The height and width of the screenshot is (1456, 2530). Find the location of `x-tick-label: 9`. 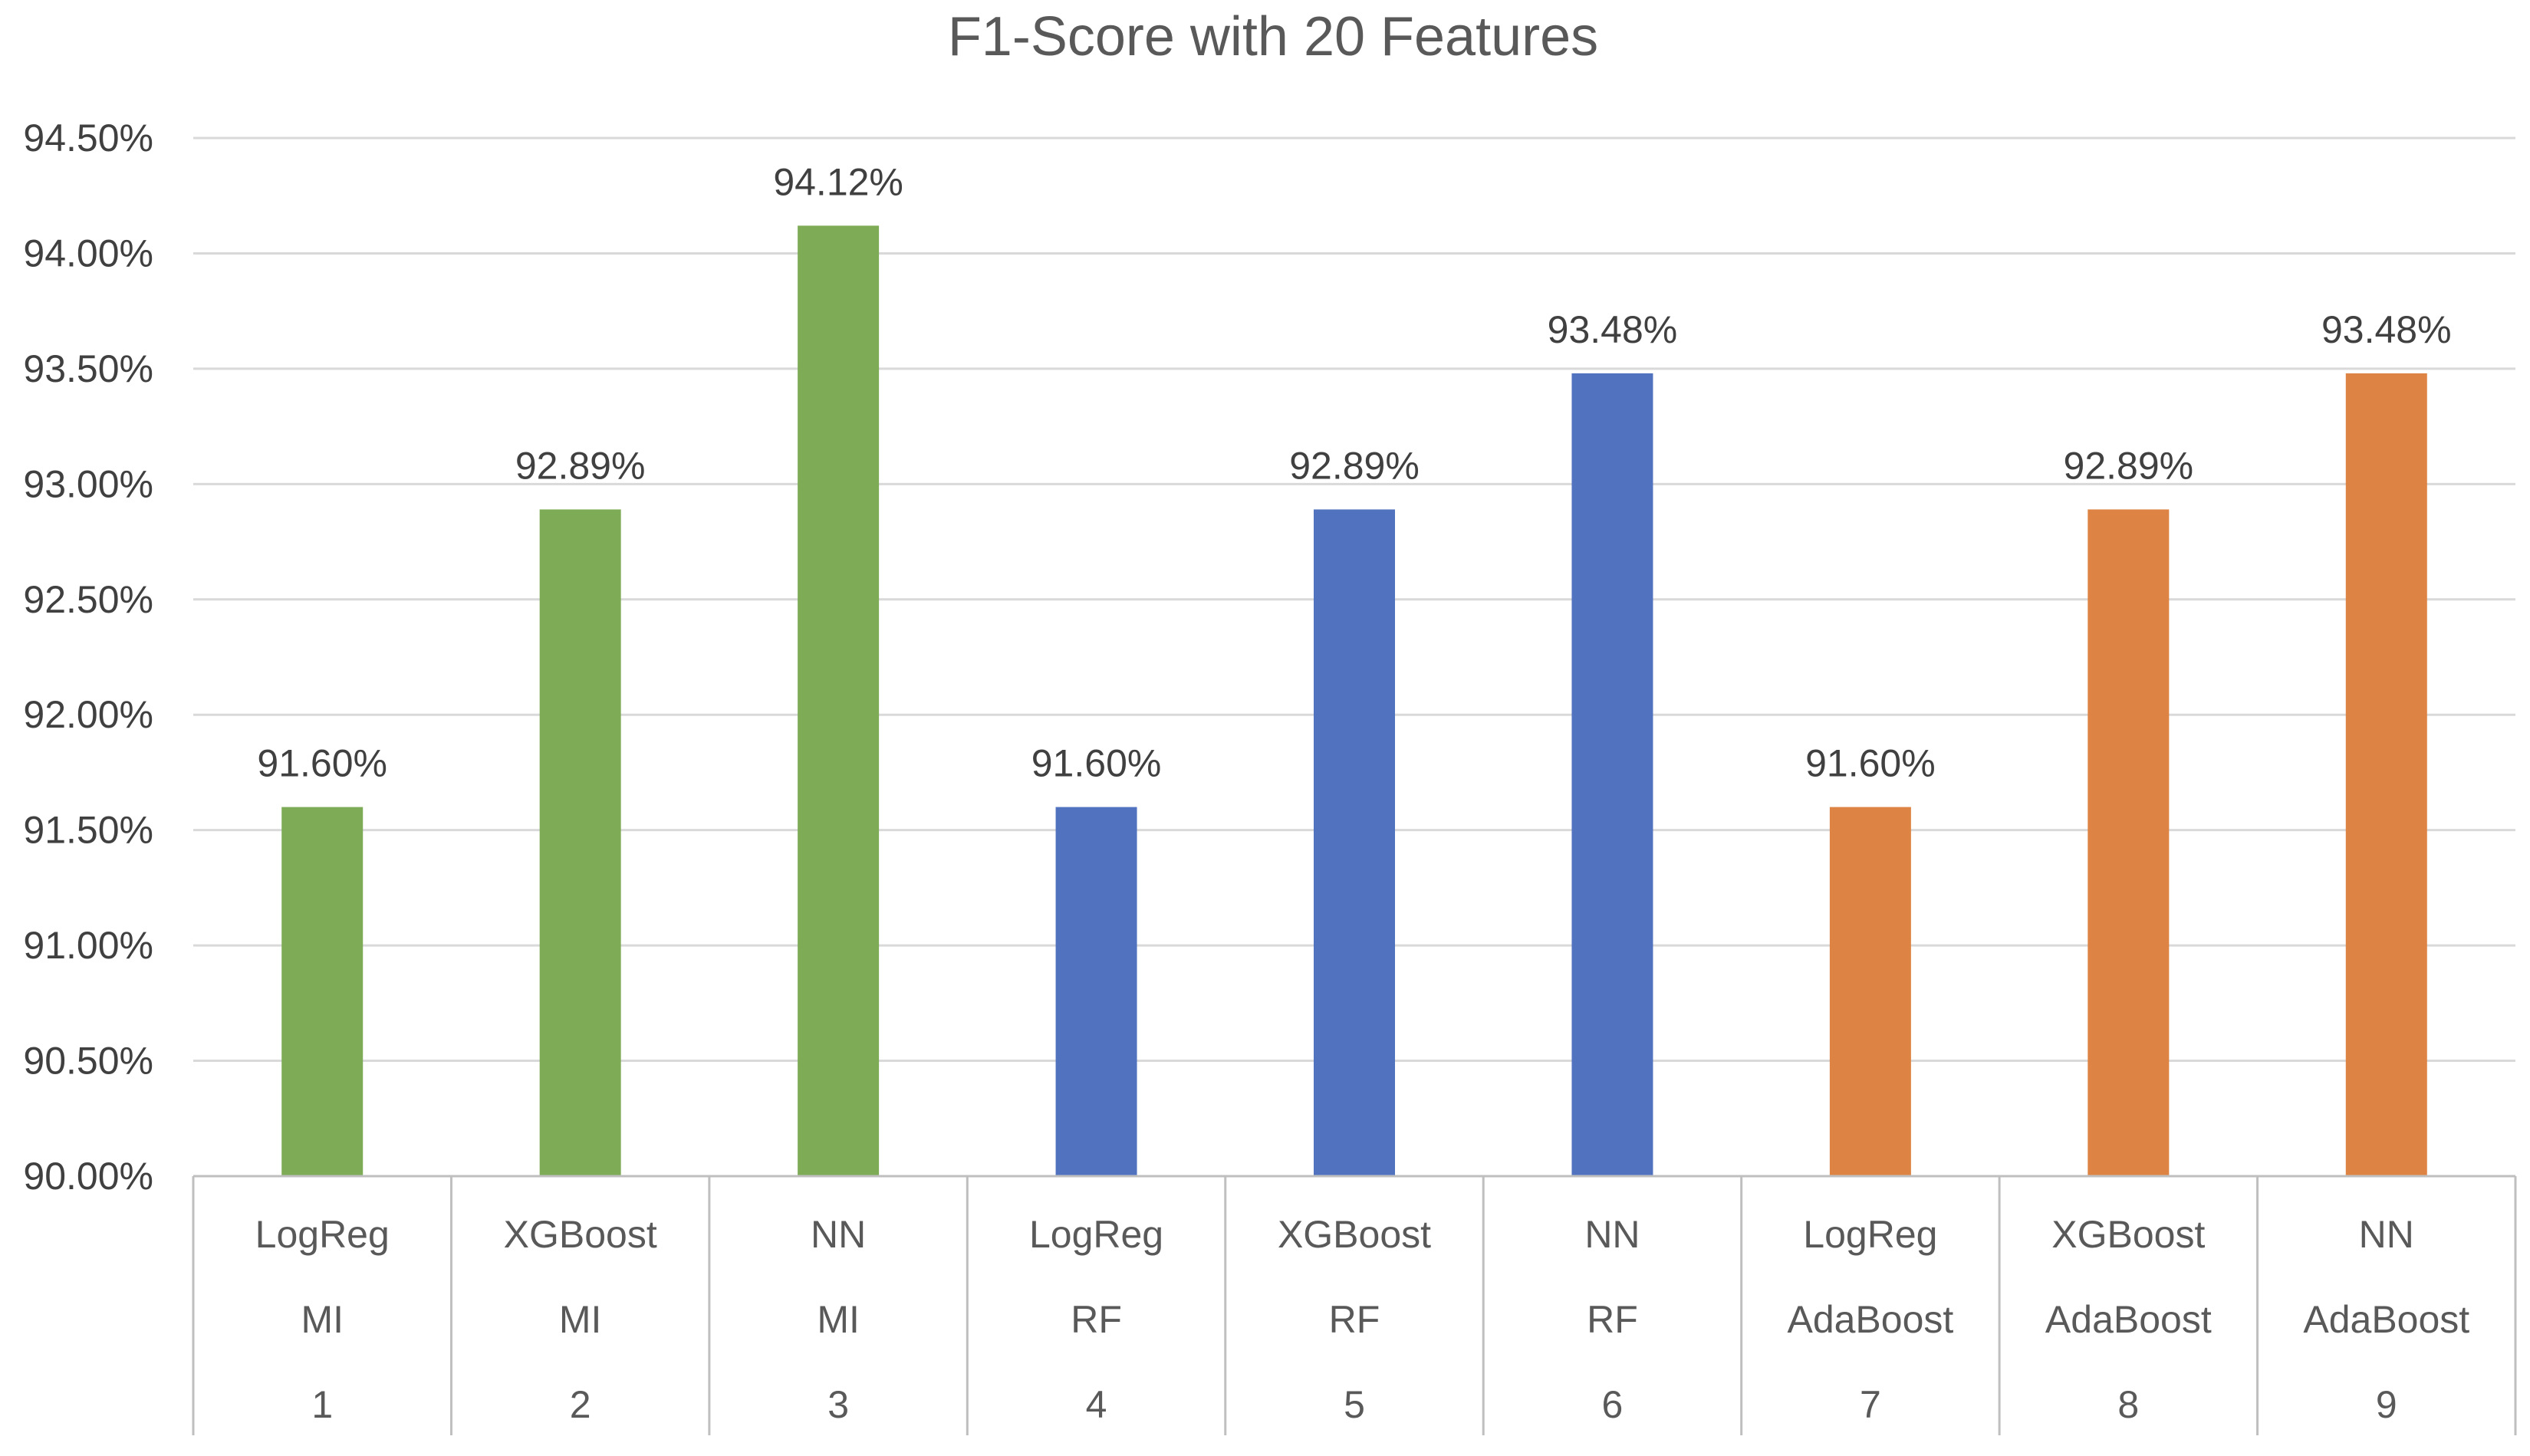

x-tick-label: 9 is located at coordinates (2386, 1404).